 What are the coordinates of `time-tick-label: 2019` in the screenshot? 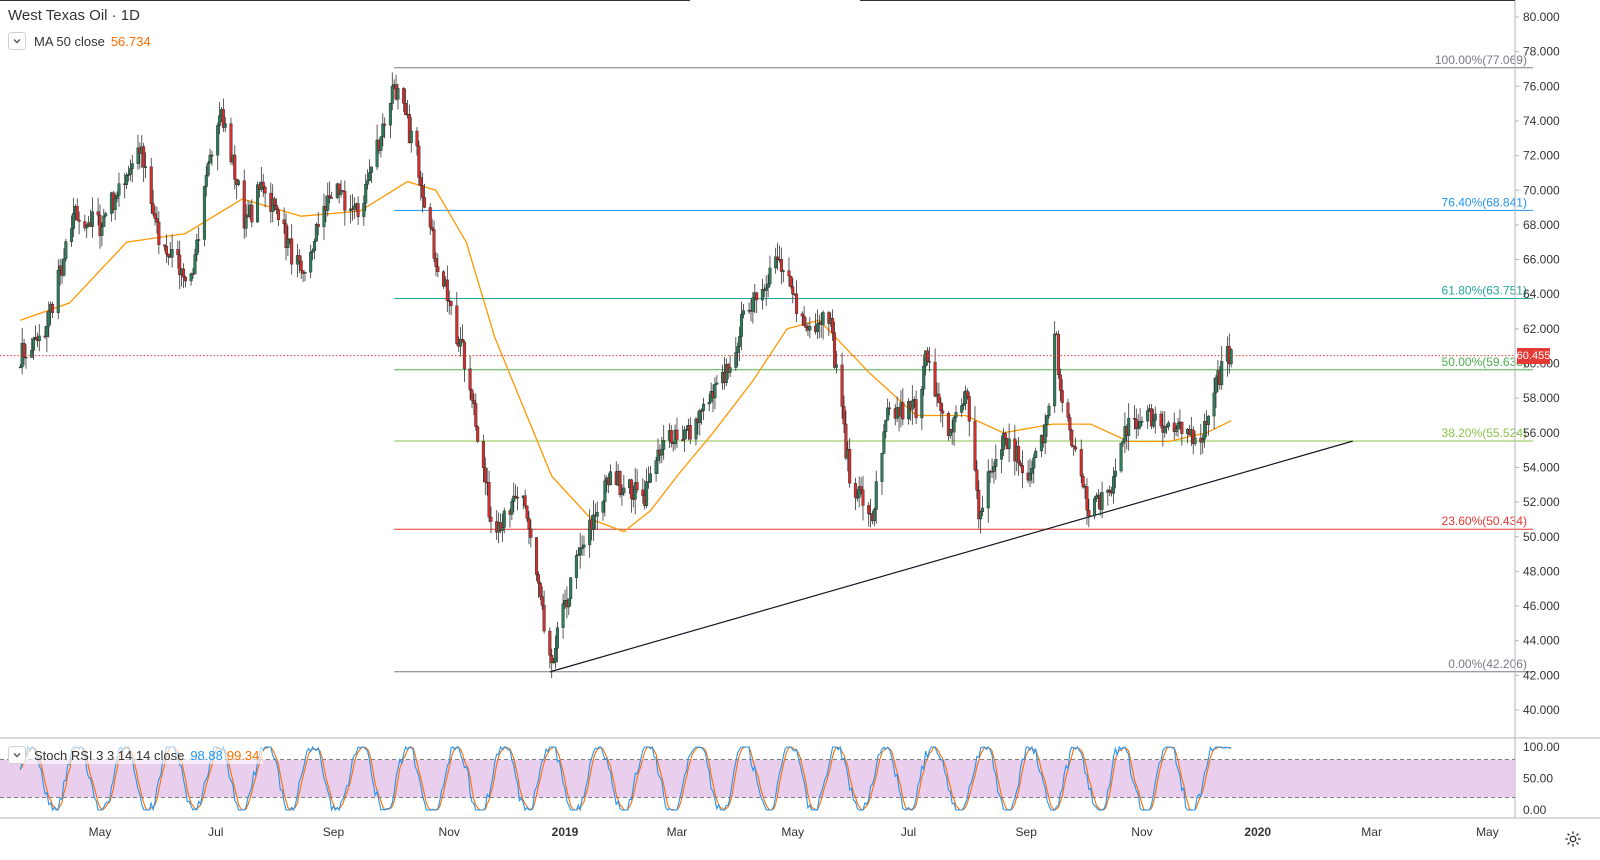 It's located at (565, 832).